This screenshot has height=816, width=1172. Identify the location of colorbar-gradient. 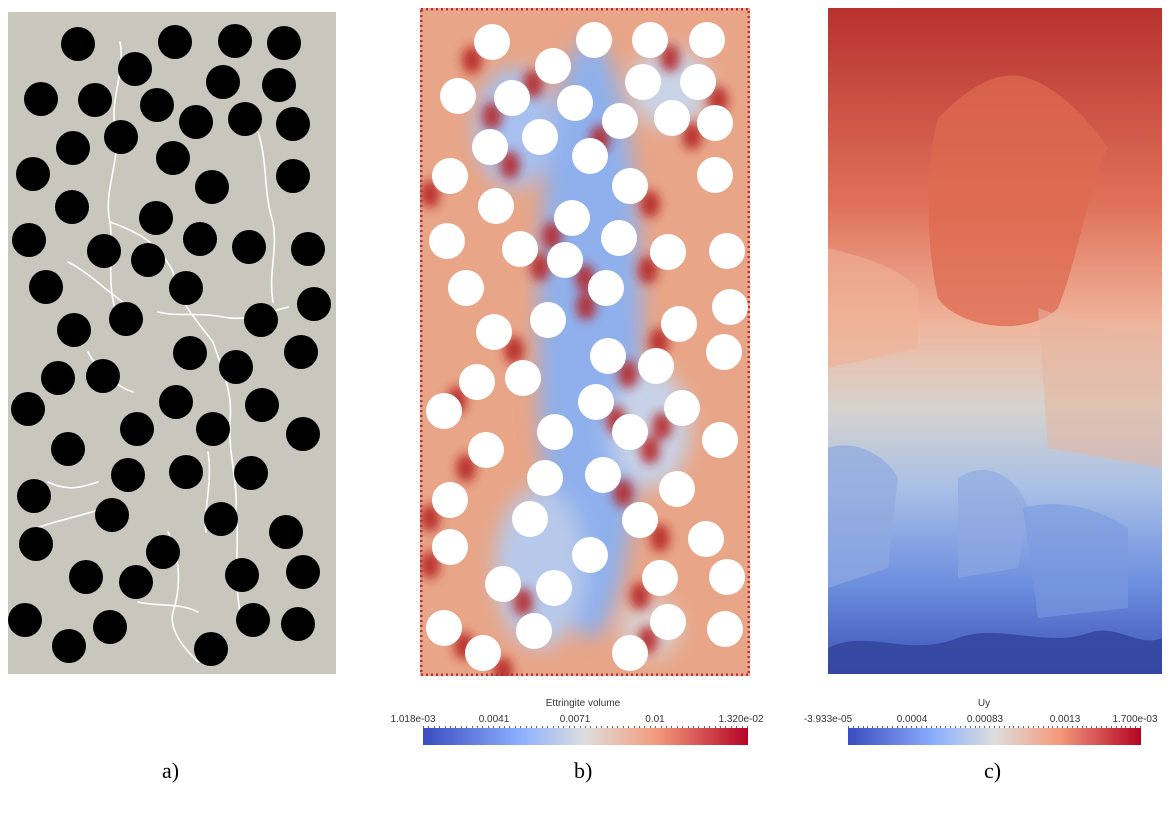
(994, 736).